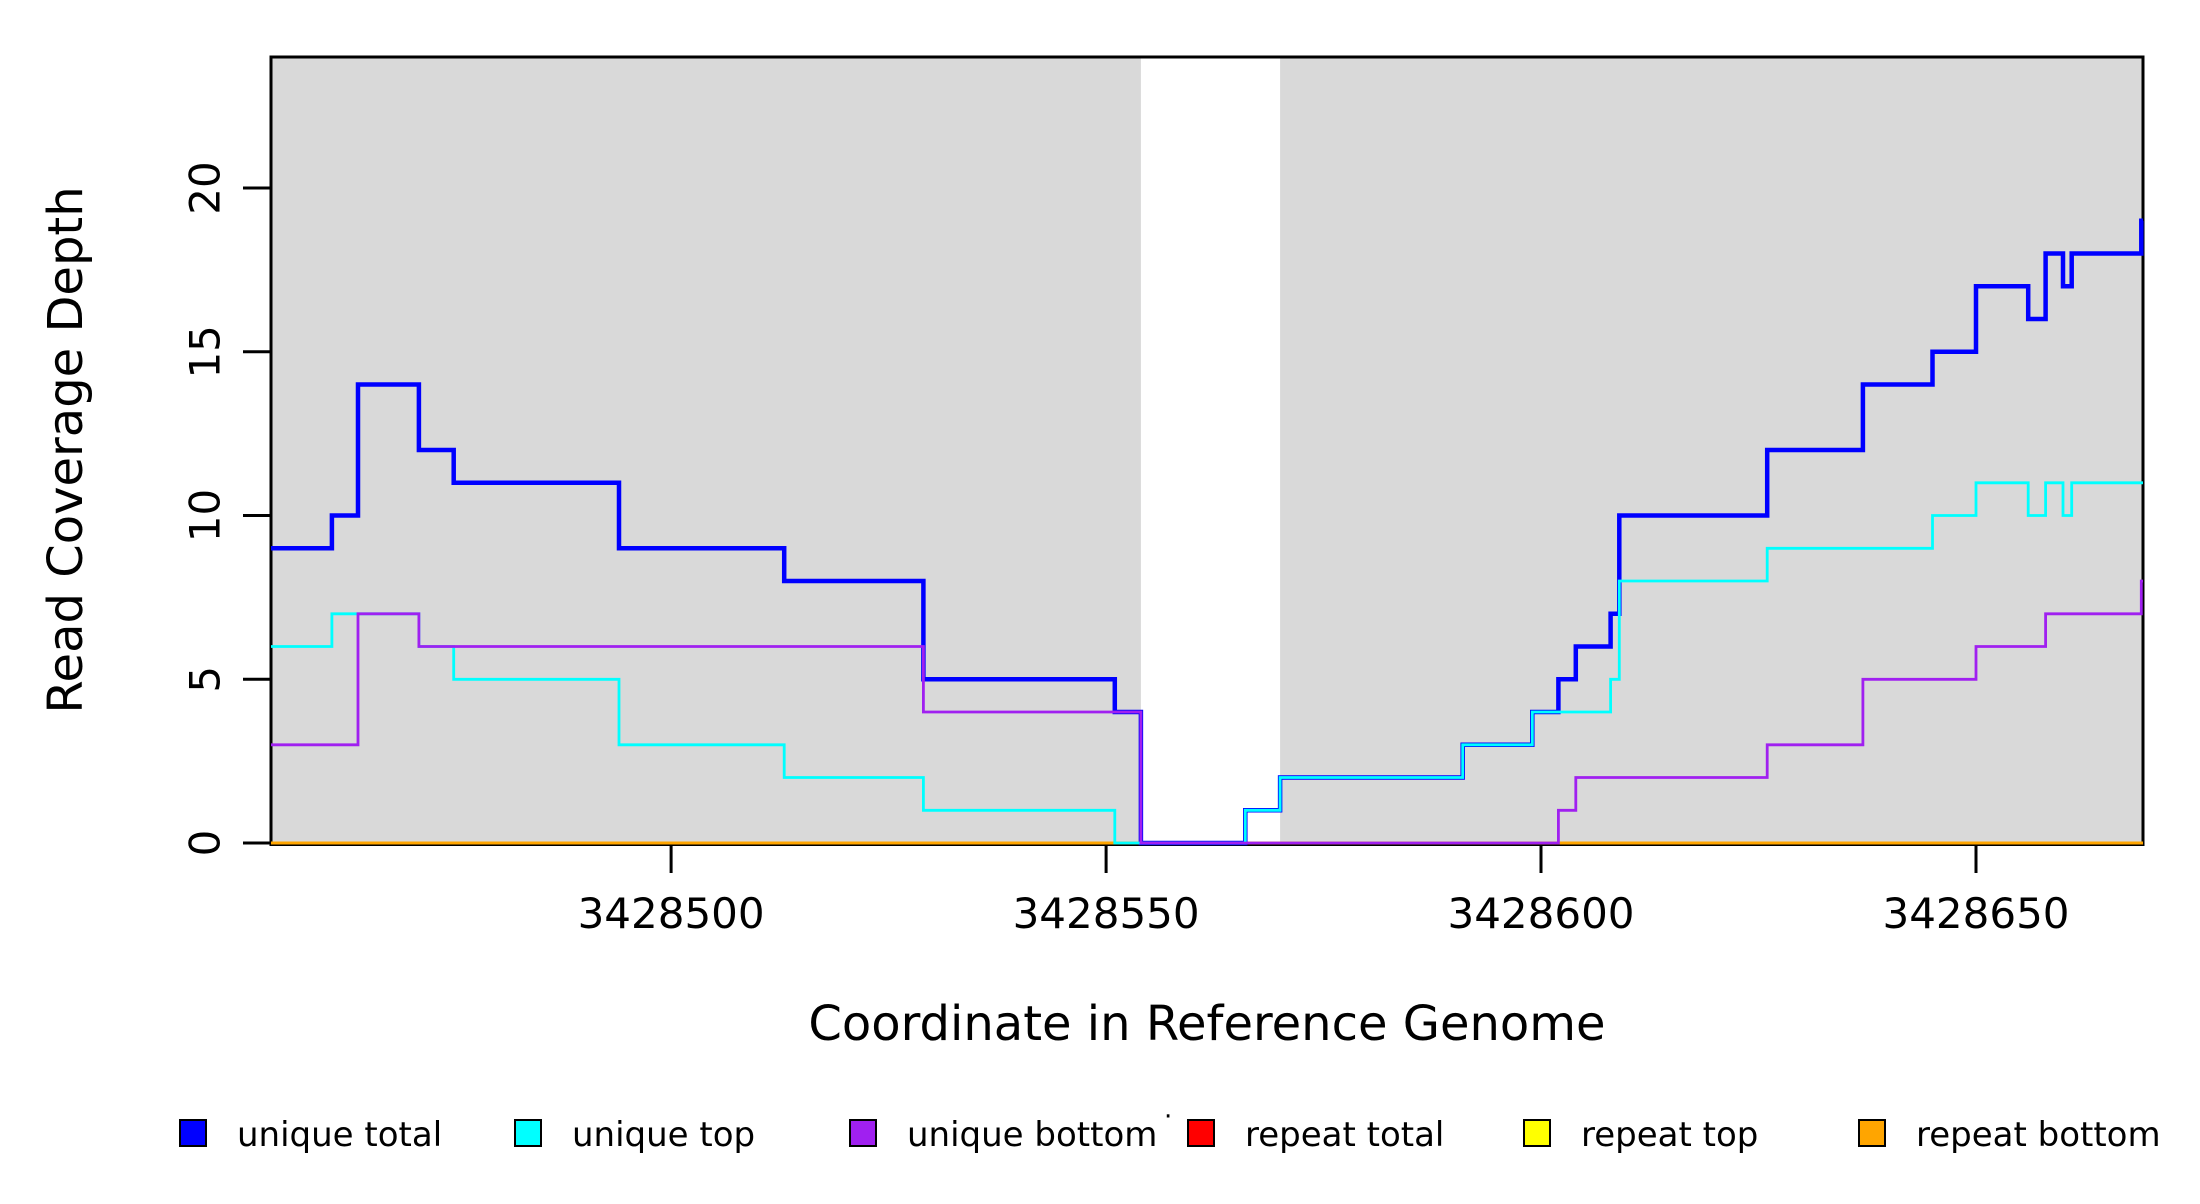 The width and height of the screenshot is (2200, 1204). Describe the element at coordinates (1537, 1133) in the screenshot. I see `legend-swatch-repeat-top` at that location.